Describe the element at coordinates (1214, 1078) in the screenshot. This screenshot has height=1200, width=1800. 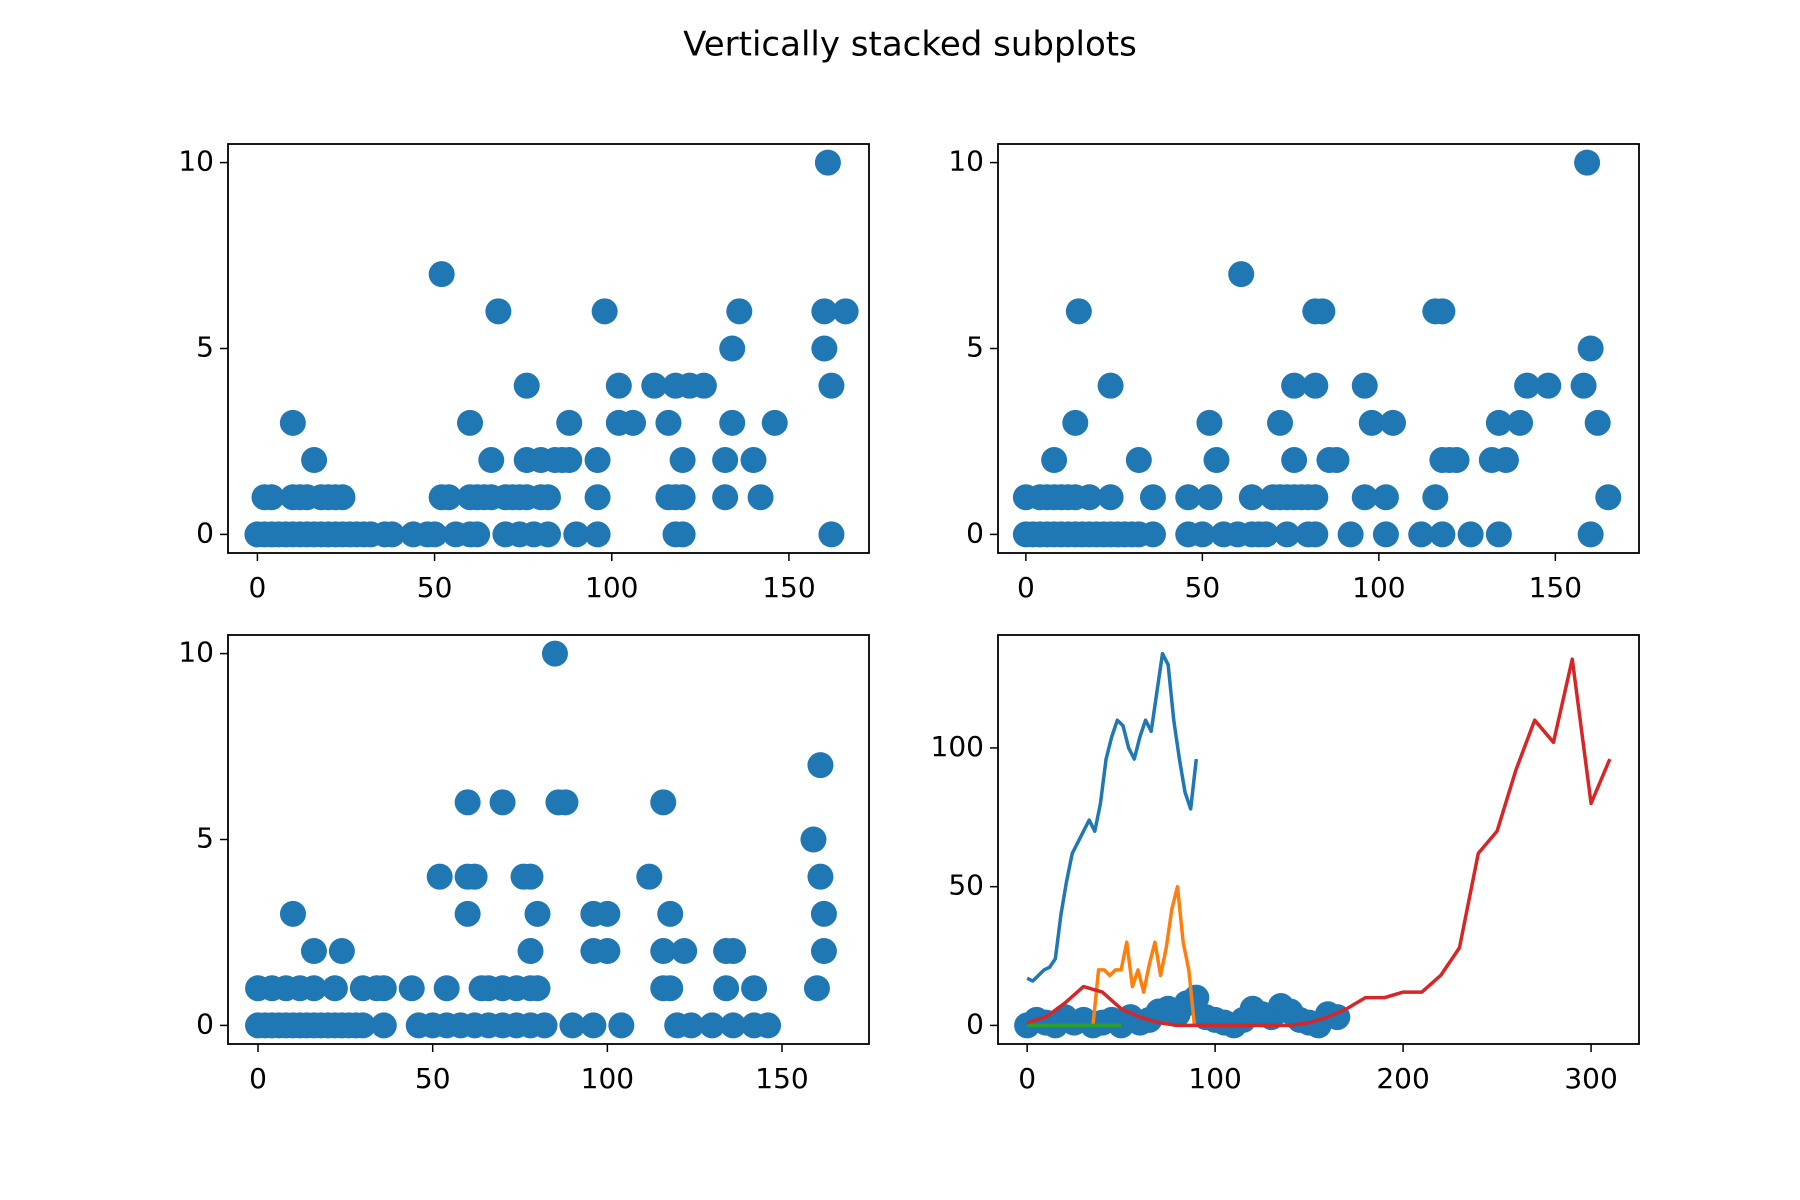
I see `x-tick-label: 100` at that location.